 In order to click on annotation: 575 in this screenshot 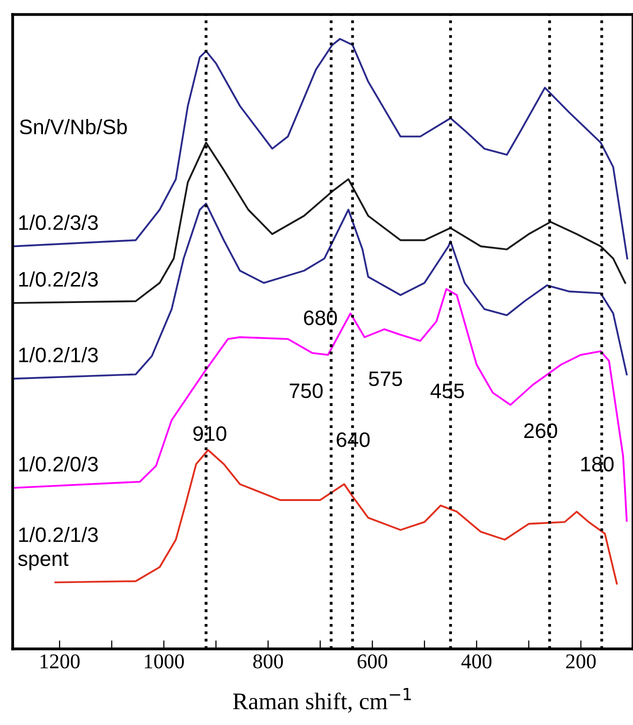, I will do `click(385, 379)`.